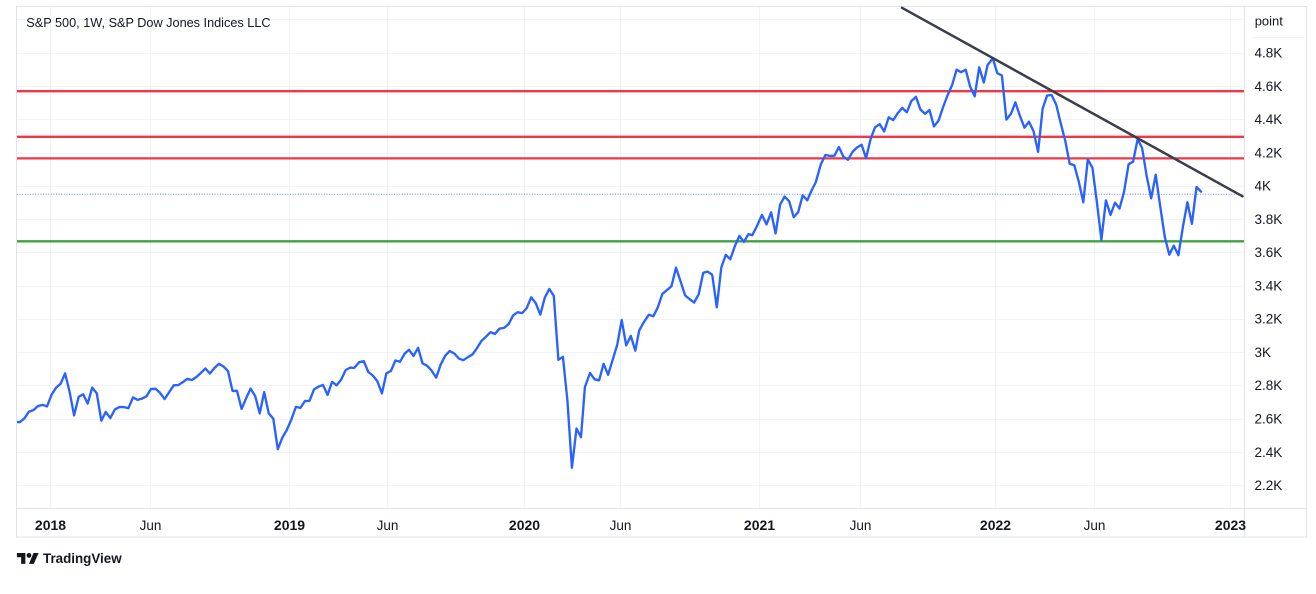 The image size is (1316, 594). I want to click on svg-text: 4.4K, so click(1269, 119).